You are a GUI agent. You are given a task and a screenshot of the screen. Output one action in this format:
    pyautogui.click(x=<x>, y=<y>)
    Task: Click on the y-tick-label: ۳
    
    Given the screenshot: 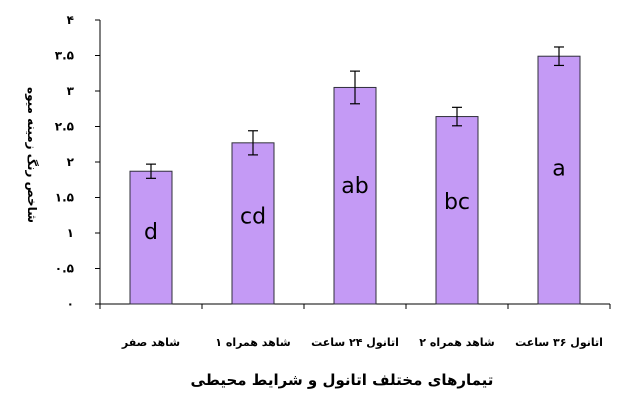 What is the action you would take?
    pyautogui.click(x=71, y=91)
    